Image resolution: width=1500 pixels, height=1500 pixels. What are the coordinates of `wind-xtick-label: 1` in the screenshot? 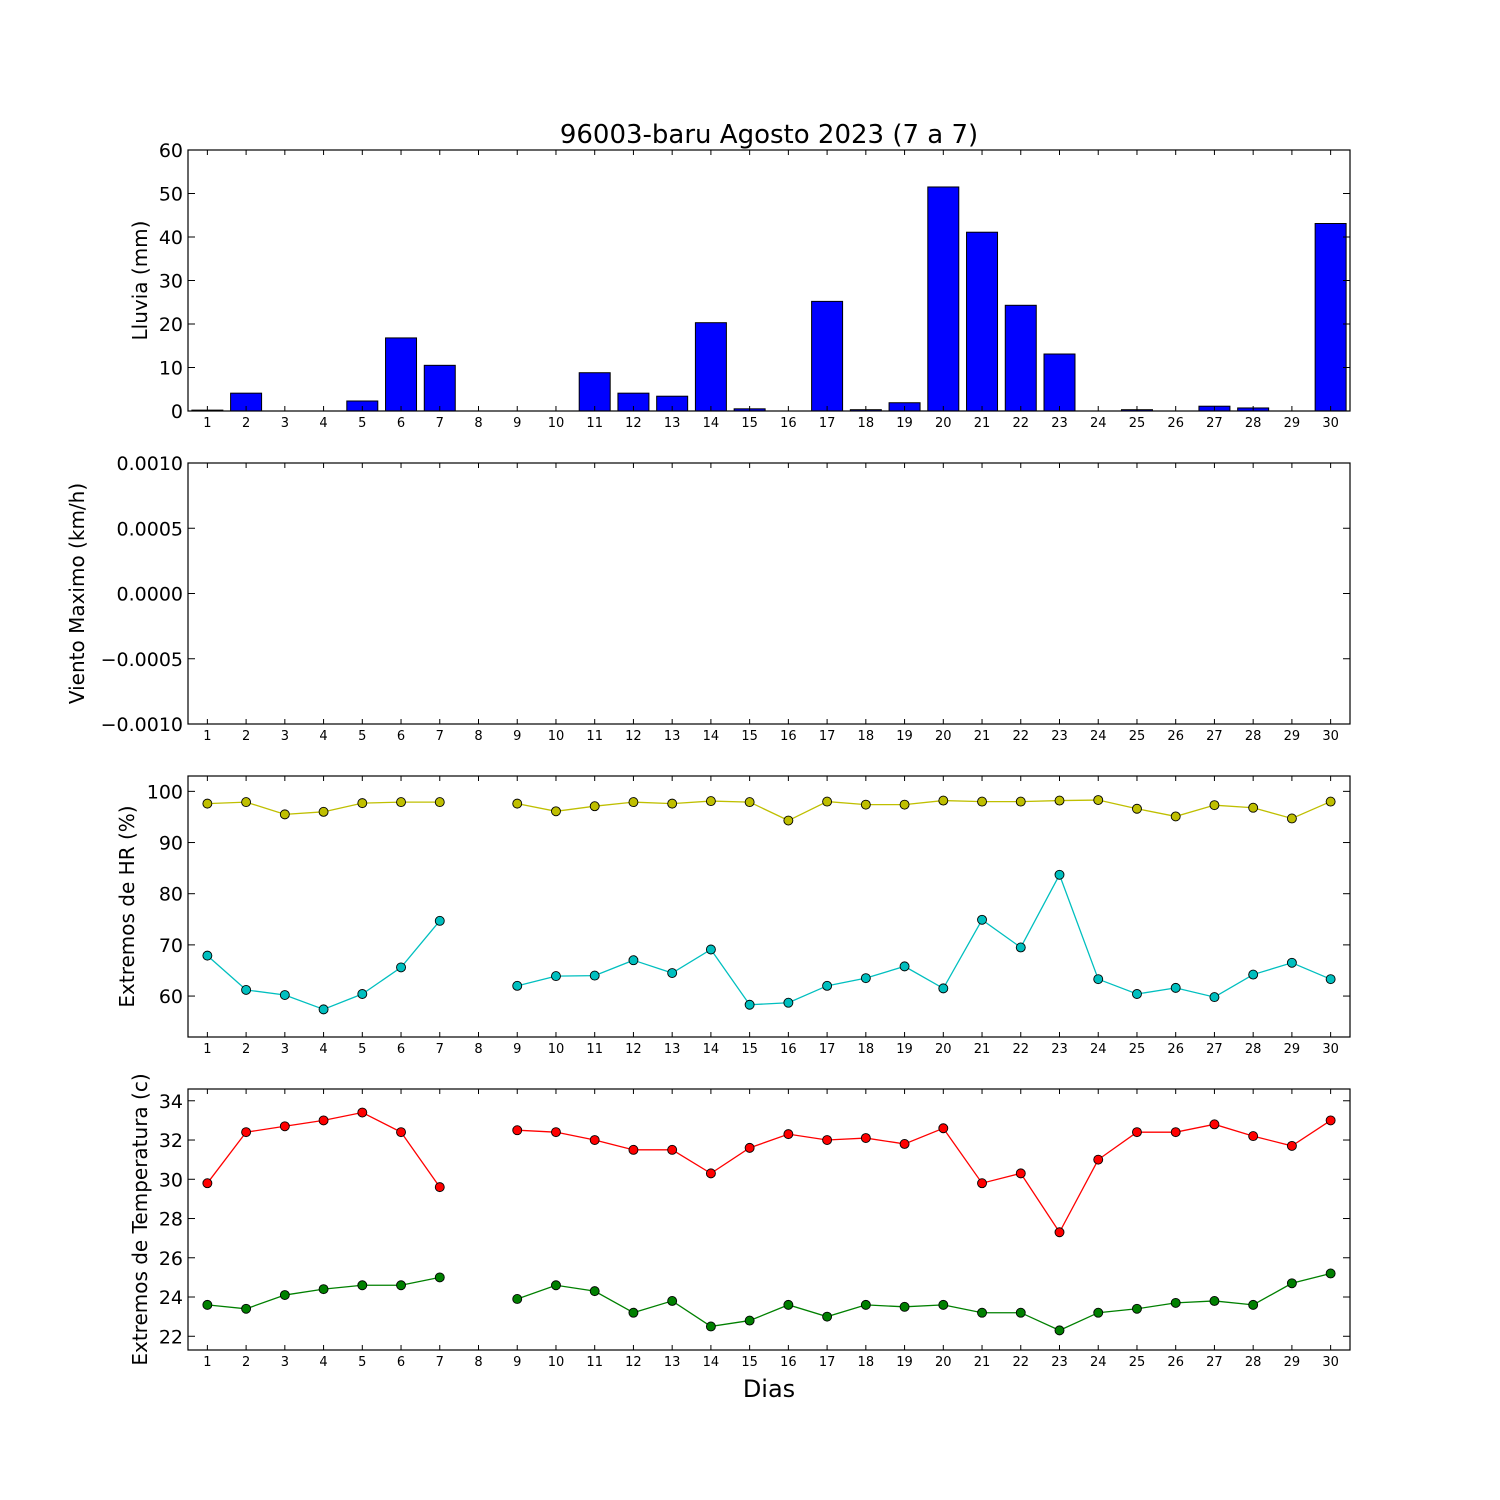 It's located at (207, 736).